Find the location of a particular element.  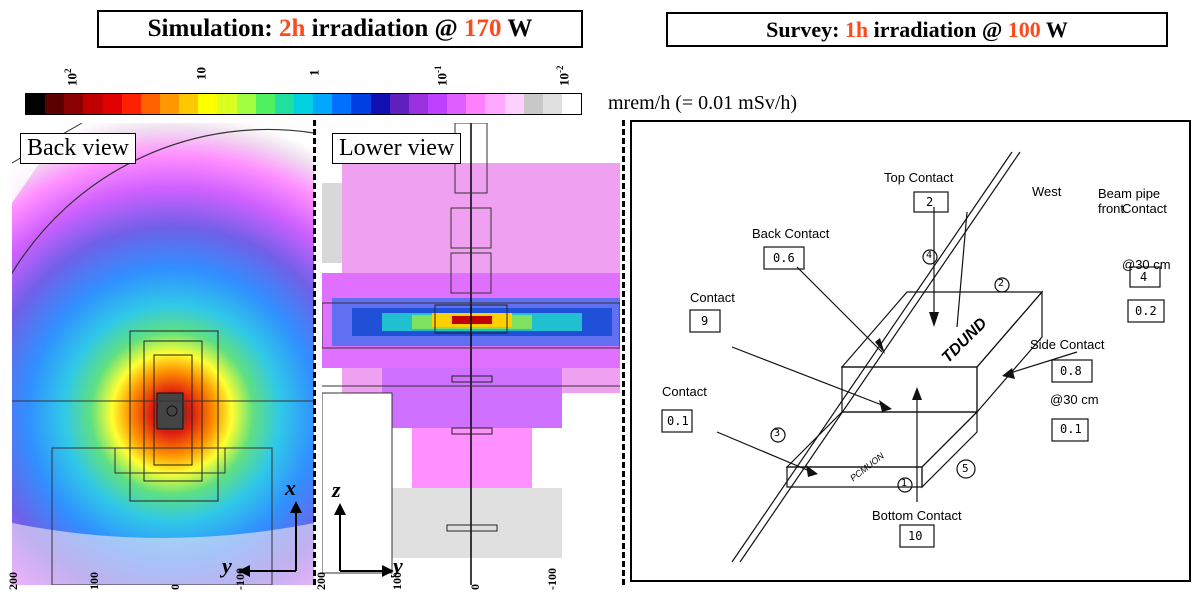

side-30cm-value: 0.1 is located at coordinates (1071, 429).